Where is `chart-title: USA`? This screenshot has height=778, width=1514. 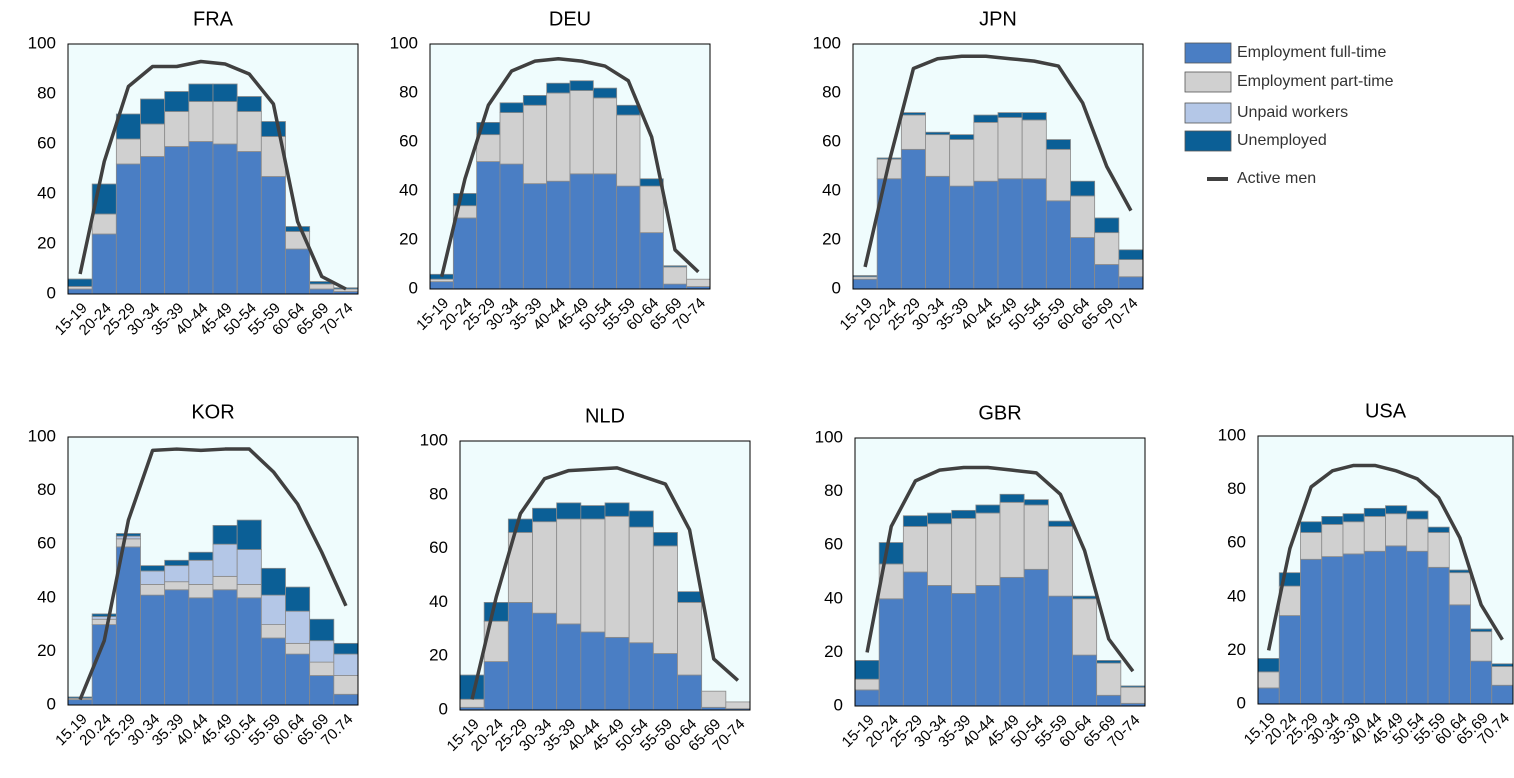
chart-title: USA is located at coordinates (1386, 411).